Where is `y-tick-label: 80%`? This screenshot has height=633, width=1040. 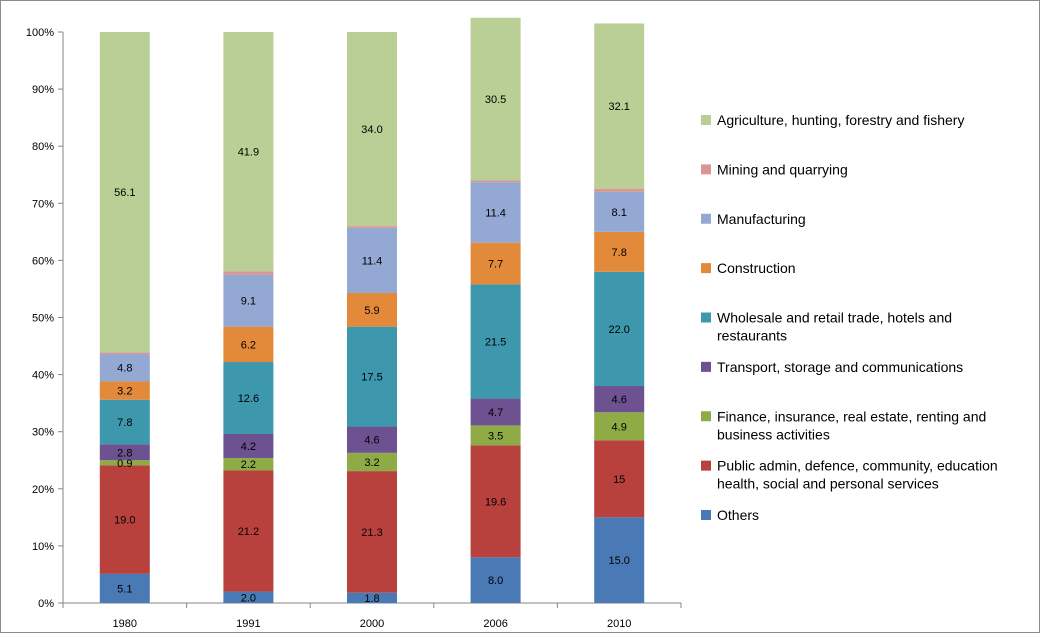
y-tick-label: 80% is located at coordinates (43, 147).